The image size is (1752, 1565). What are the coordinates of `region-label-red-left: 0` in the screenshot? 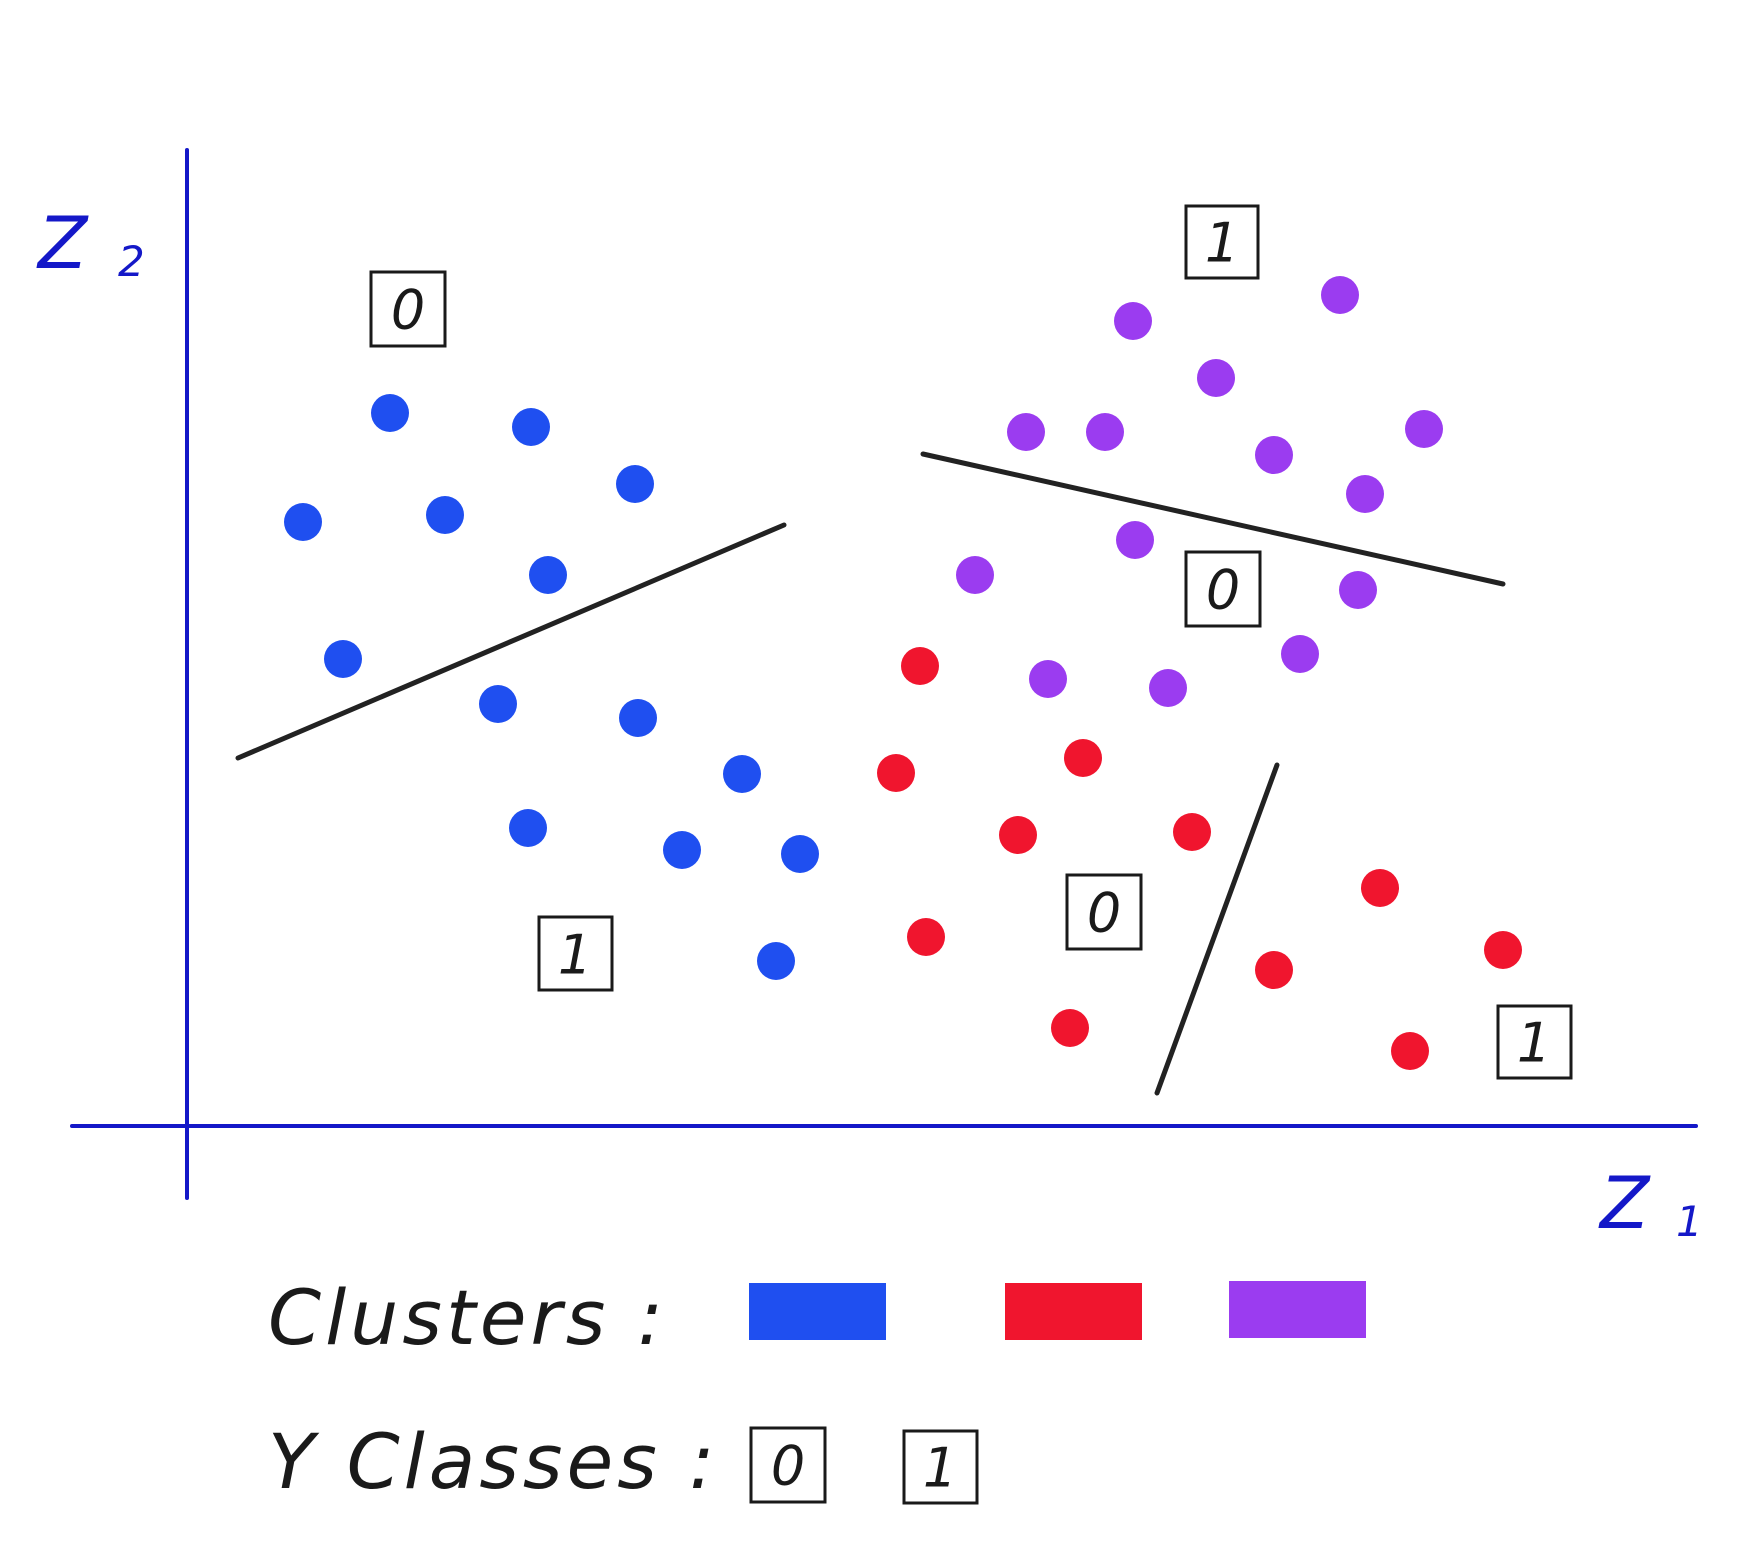 It's located at (1104, 912).